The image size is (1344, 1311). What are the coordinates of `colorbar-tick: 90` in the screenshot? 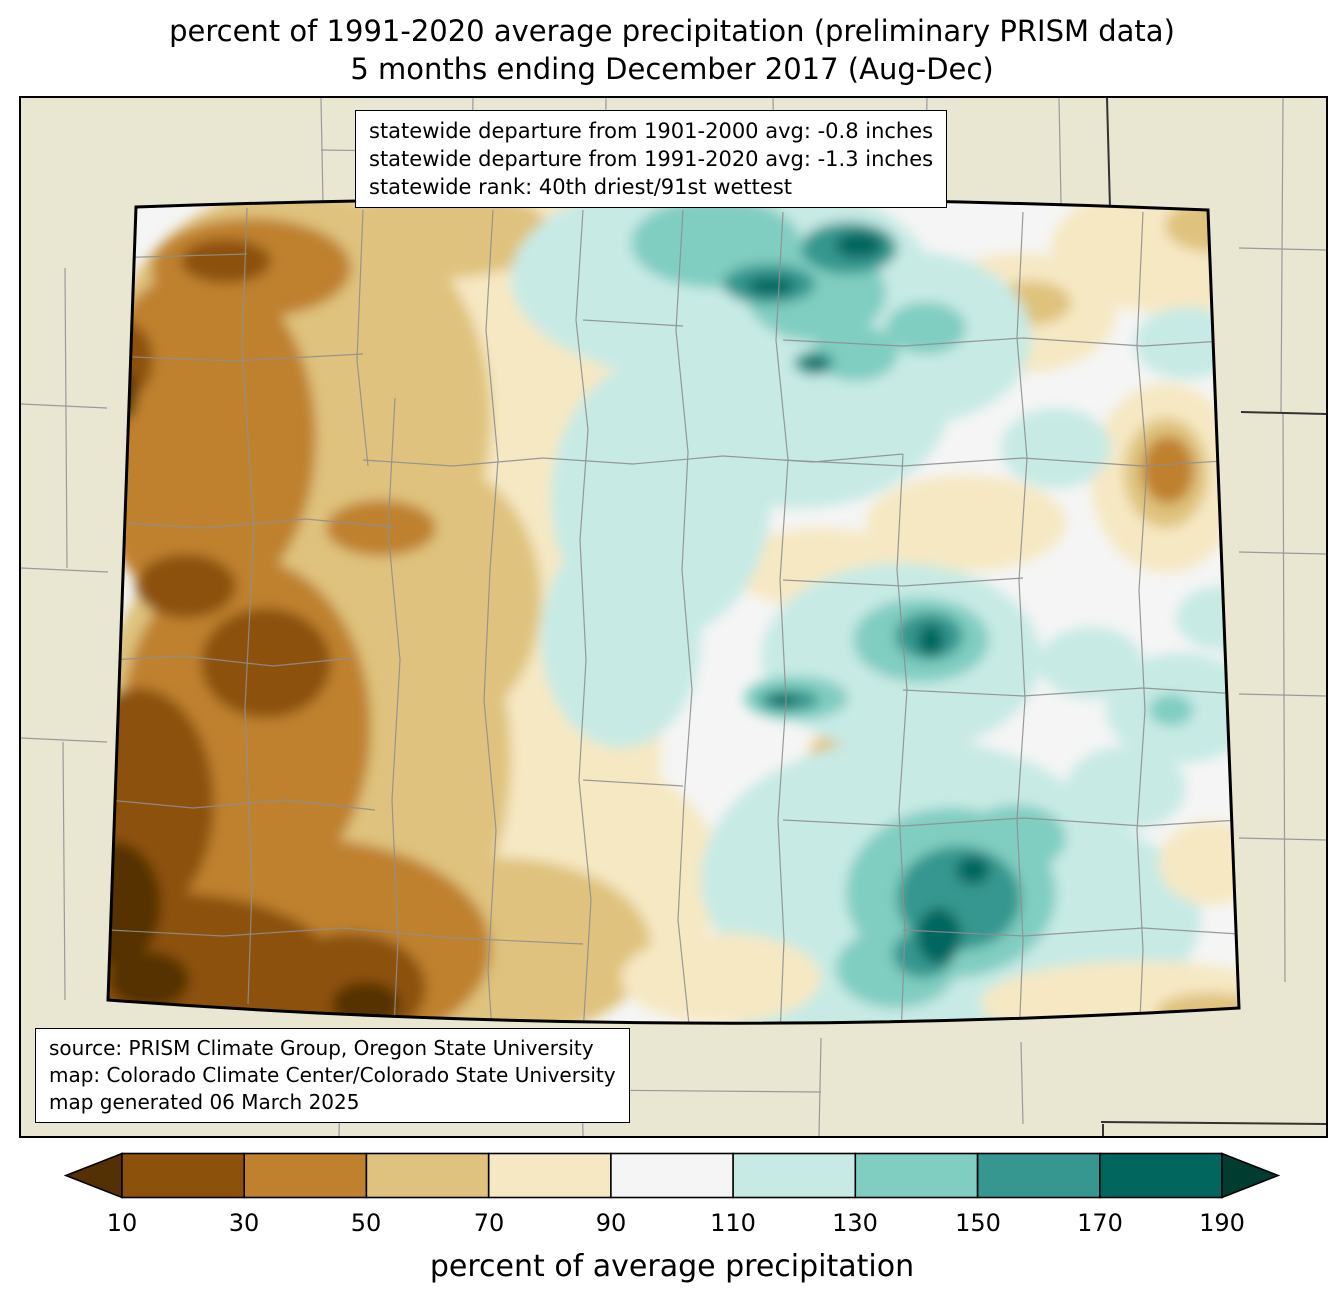 It's located at (611, 1223).